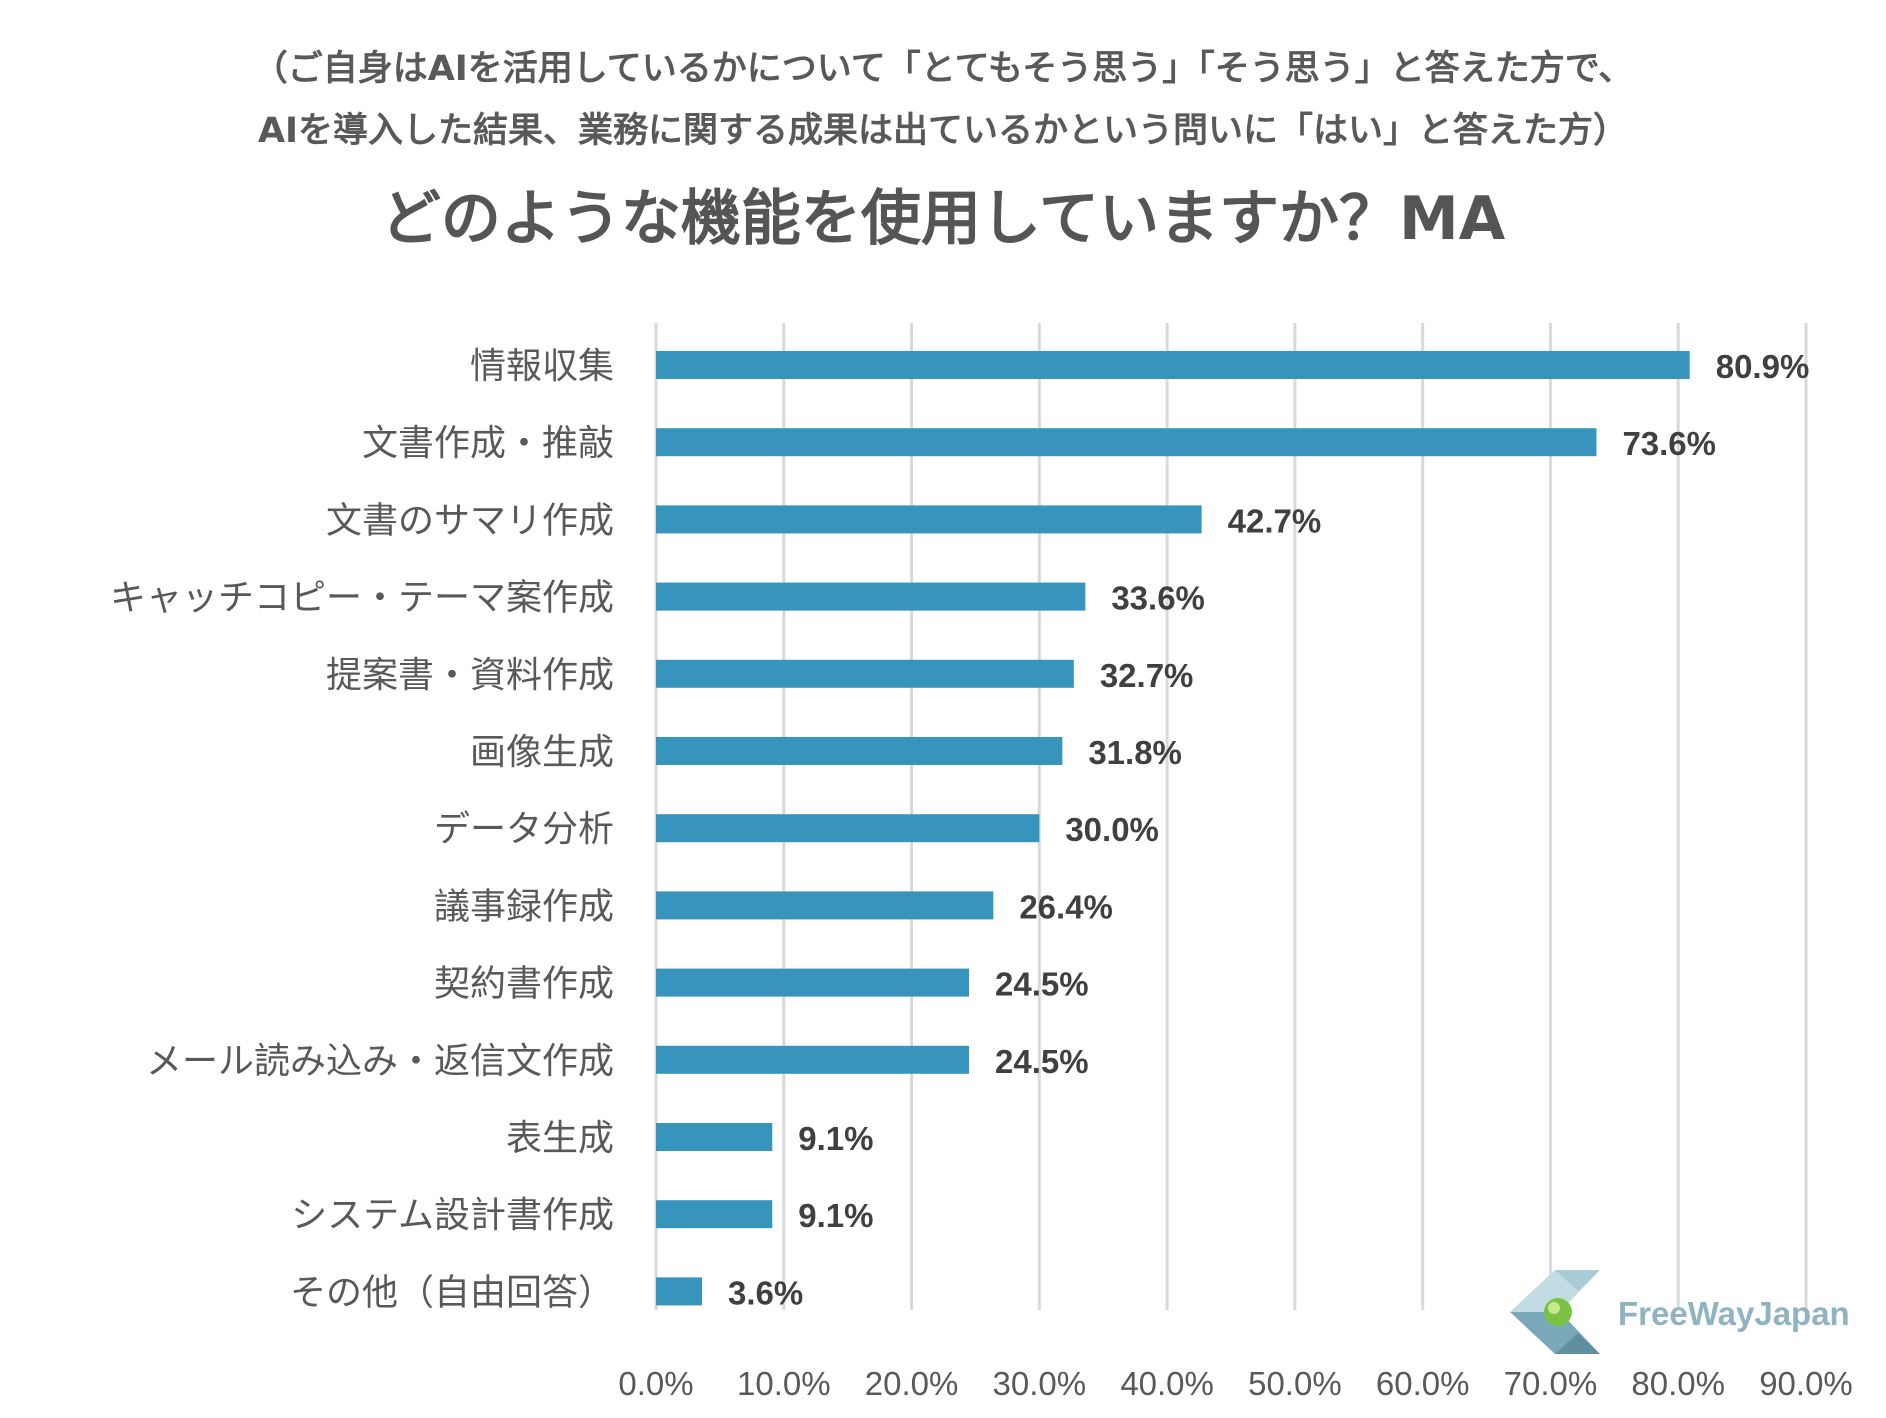 This screenshot has width=1886, height=1418. What do you see at coordinates (765, 1292) in the screenshot?
I see `data-label: 3.6%` at bounding box center [765, 1292].